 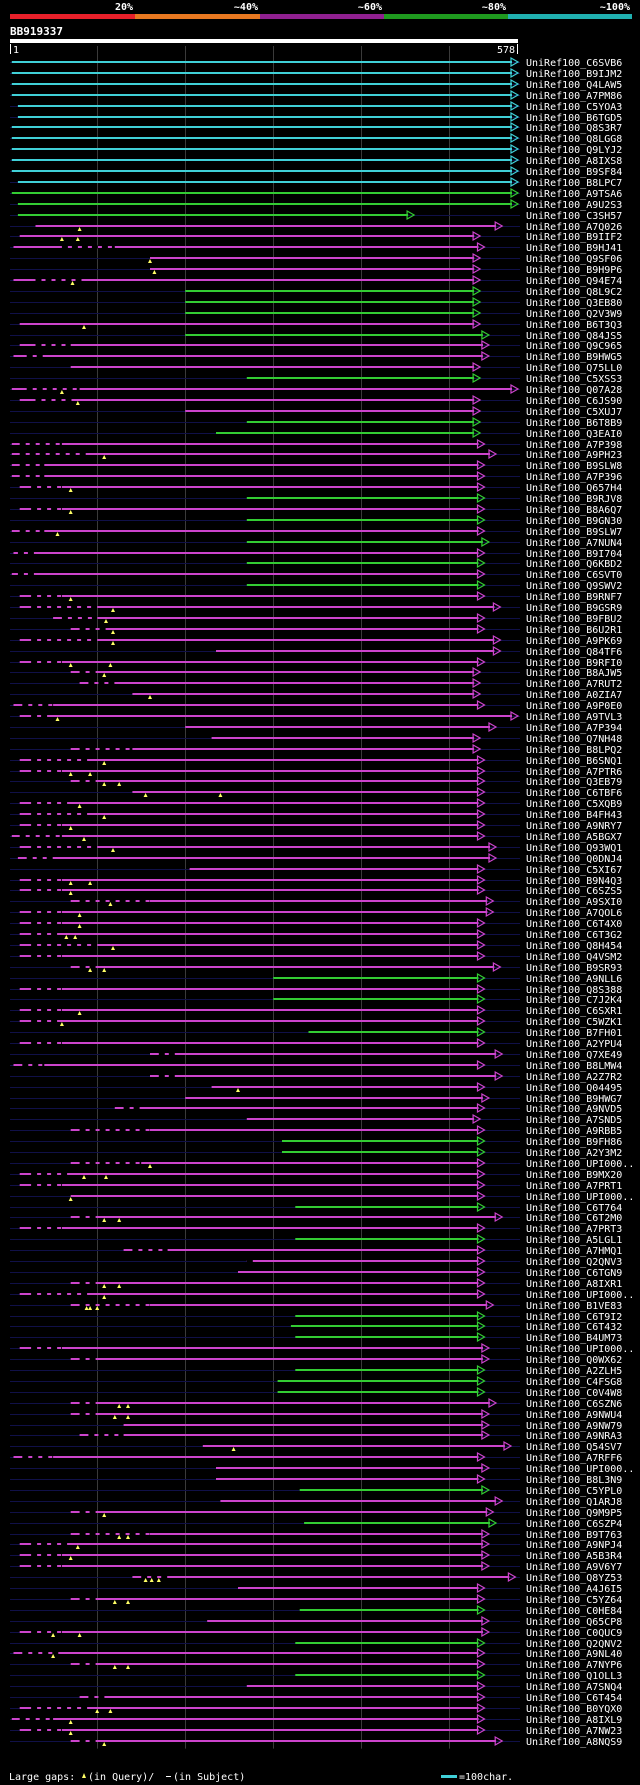 I want to click on hit-row: UniRef100_B9GN30, so click(x=316, y=520).